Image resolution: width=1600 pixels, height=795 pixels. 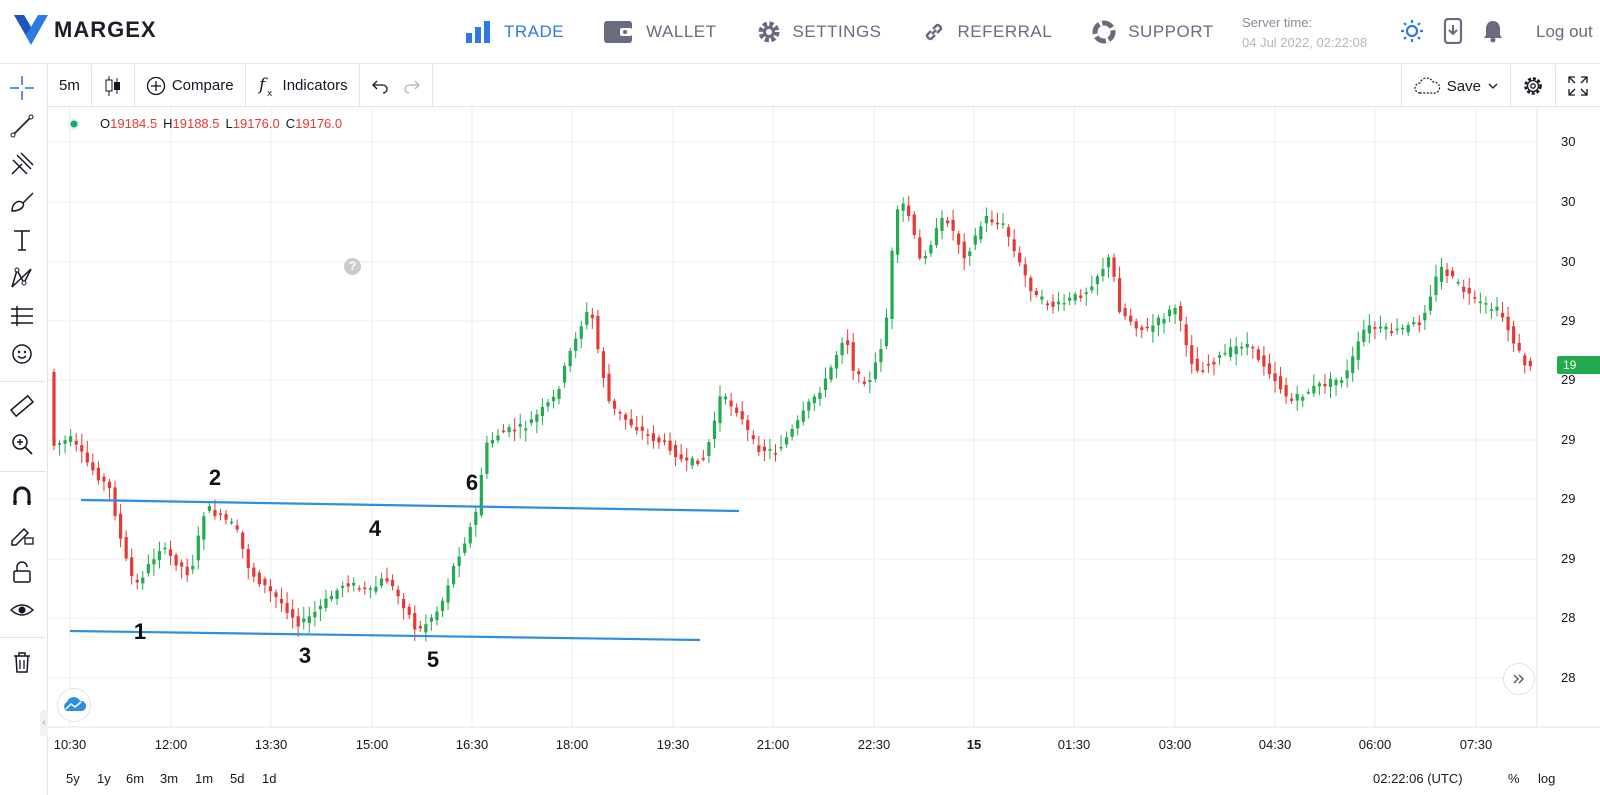 What do you see at coordinates (1412, 31) in the screenshot?
I see `sun-icon` at bounding box center [1412, 31].